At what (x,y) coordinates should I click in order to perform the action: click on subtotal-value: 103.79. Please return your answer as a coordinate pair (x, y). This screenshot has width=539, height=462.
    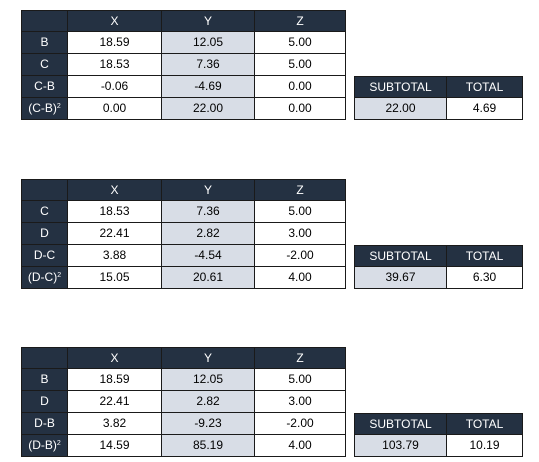
    Looking at the image, I should click on (400, 446).